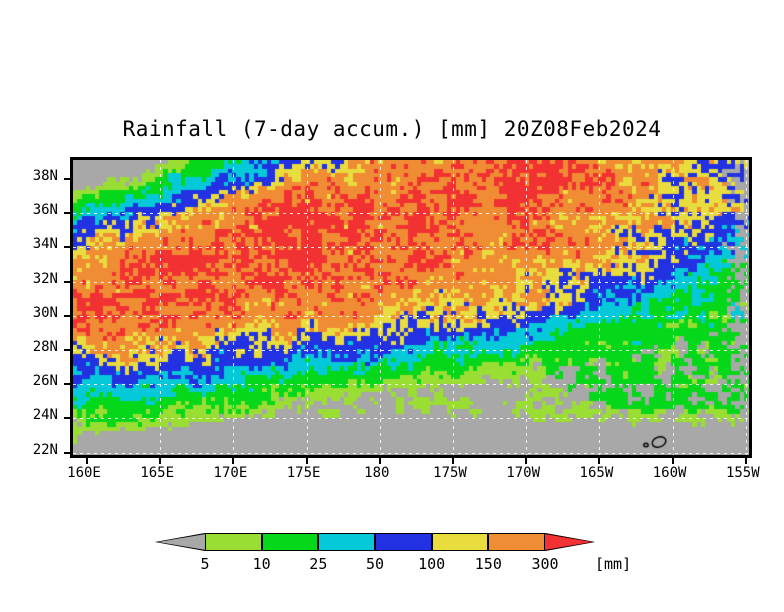 This screenshot has width=784, height=612. Describe the element at coordinates (45, 449) in the screenshot. I see `y-axis-label: 22N` at that location.